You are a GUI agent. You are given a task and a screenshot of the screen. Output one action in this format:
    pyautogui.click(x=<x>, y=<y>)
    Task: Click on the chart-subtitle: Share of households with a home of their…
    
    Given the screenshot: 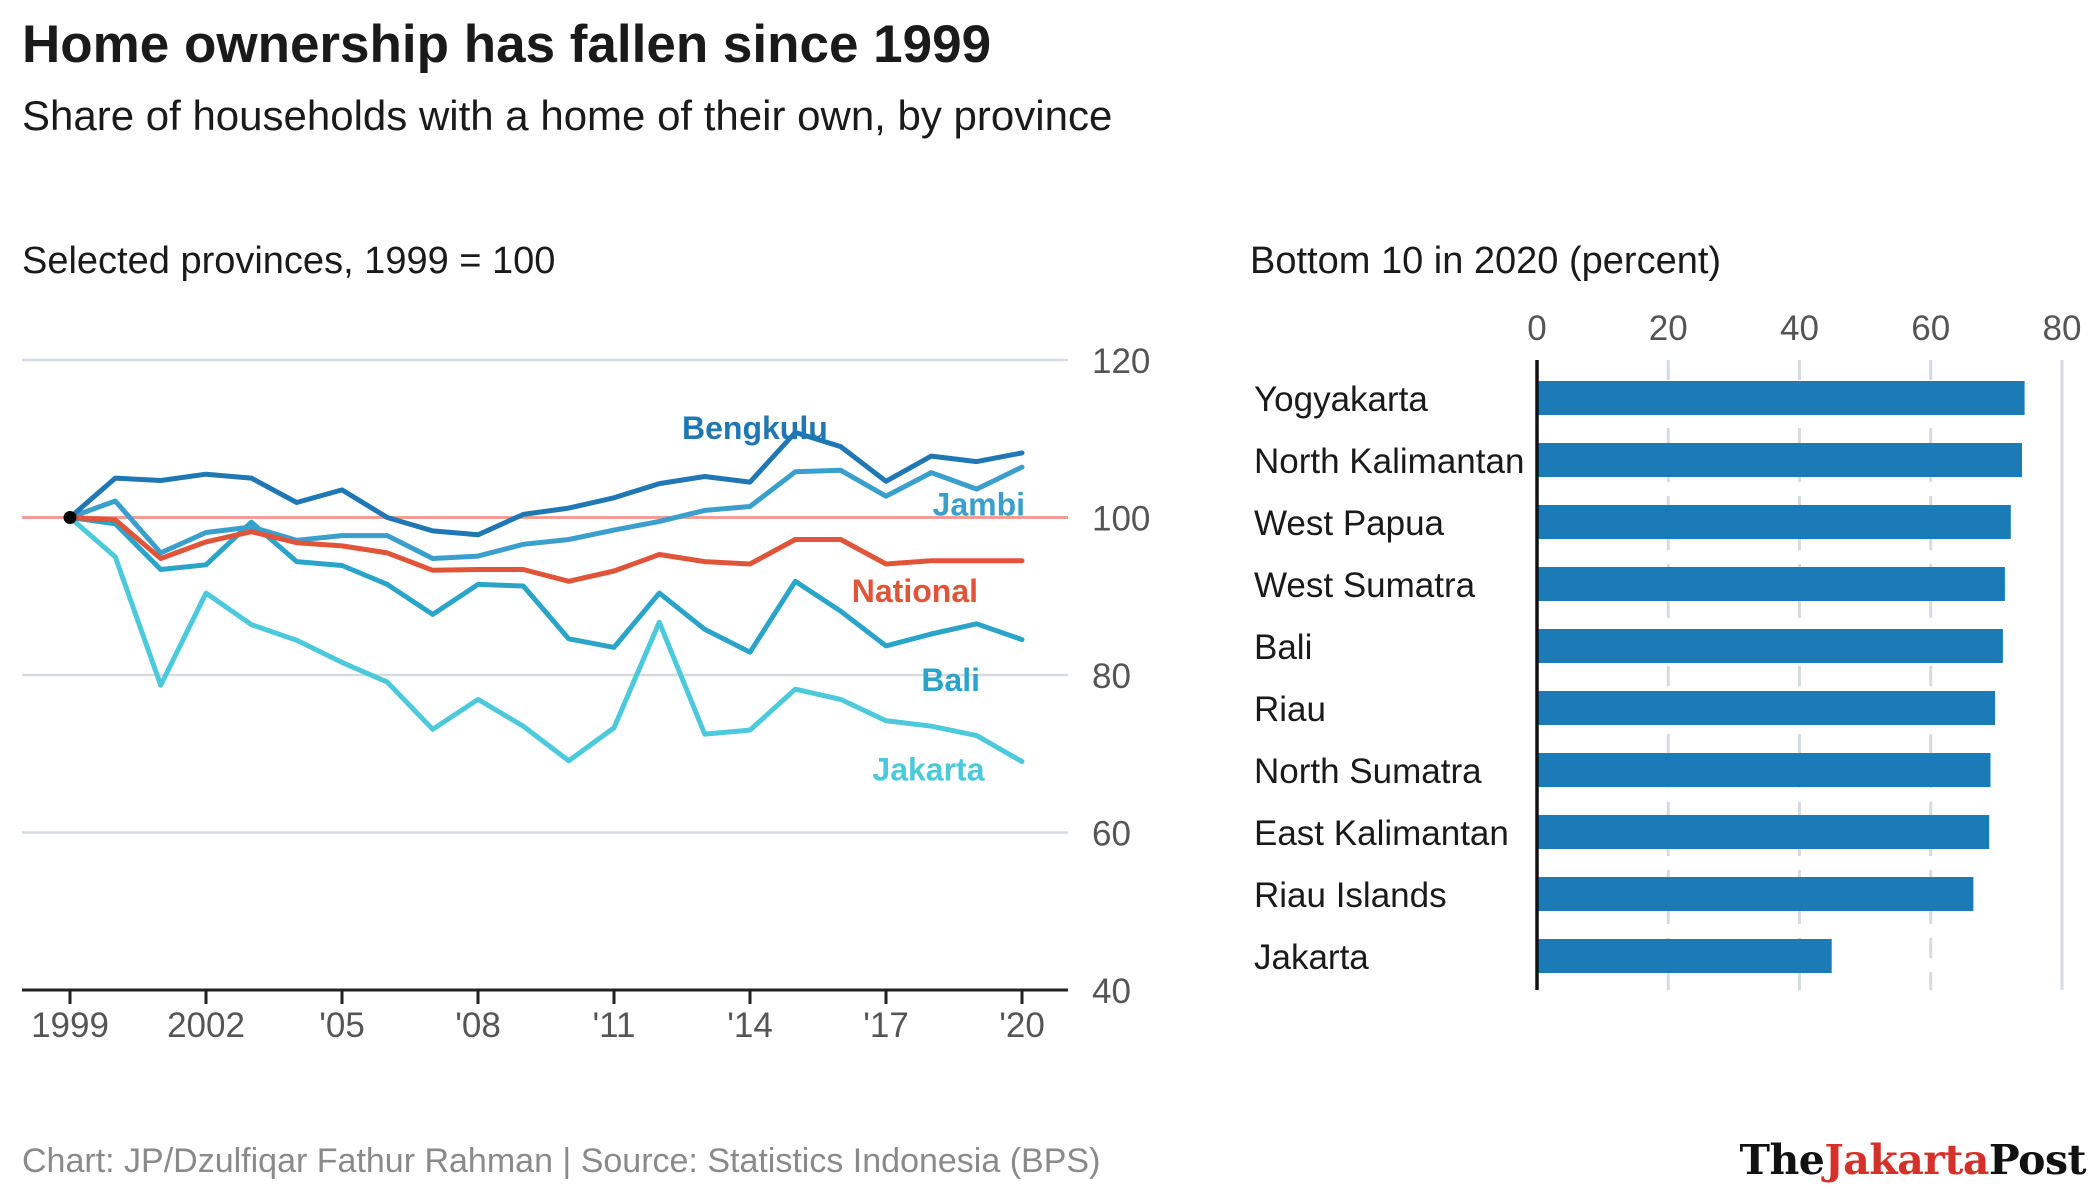 What is the action you would take?
    pyautogui.click(x=567, y=115)
    